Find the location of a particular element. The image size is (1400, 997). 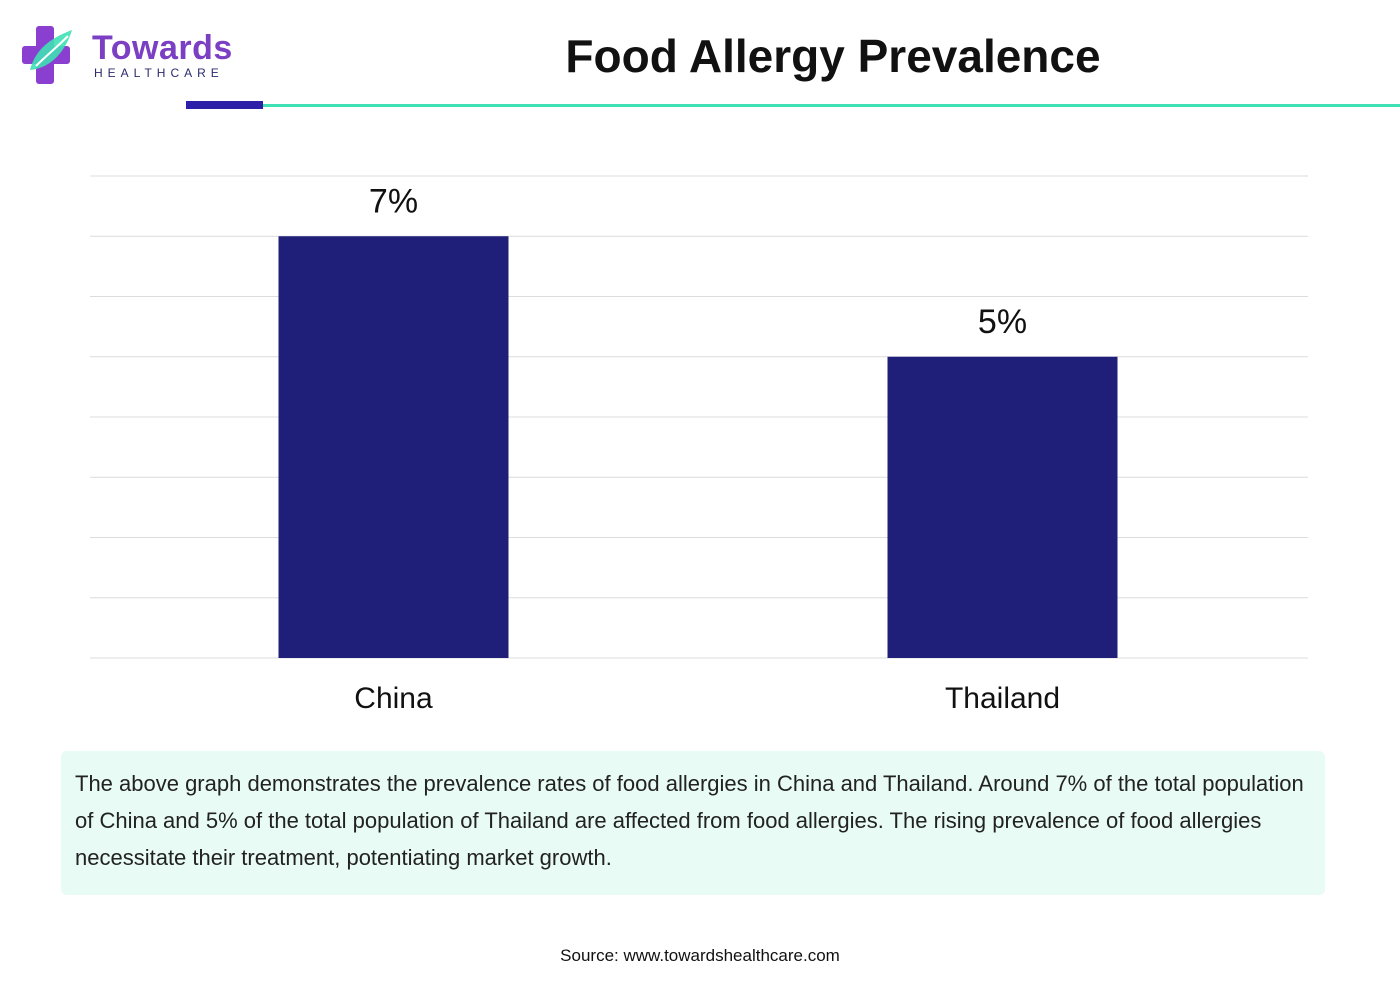

brand-subtitle: HEALTHCARE is located at coordinates (159, 73).